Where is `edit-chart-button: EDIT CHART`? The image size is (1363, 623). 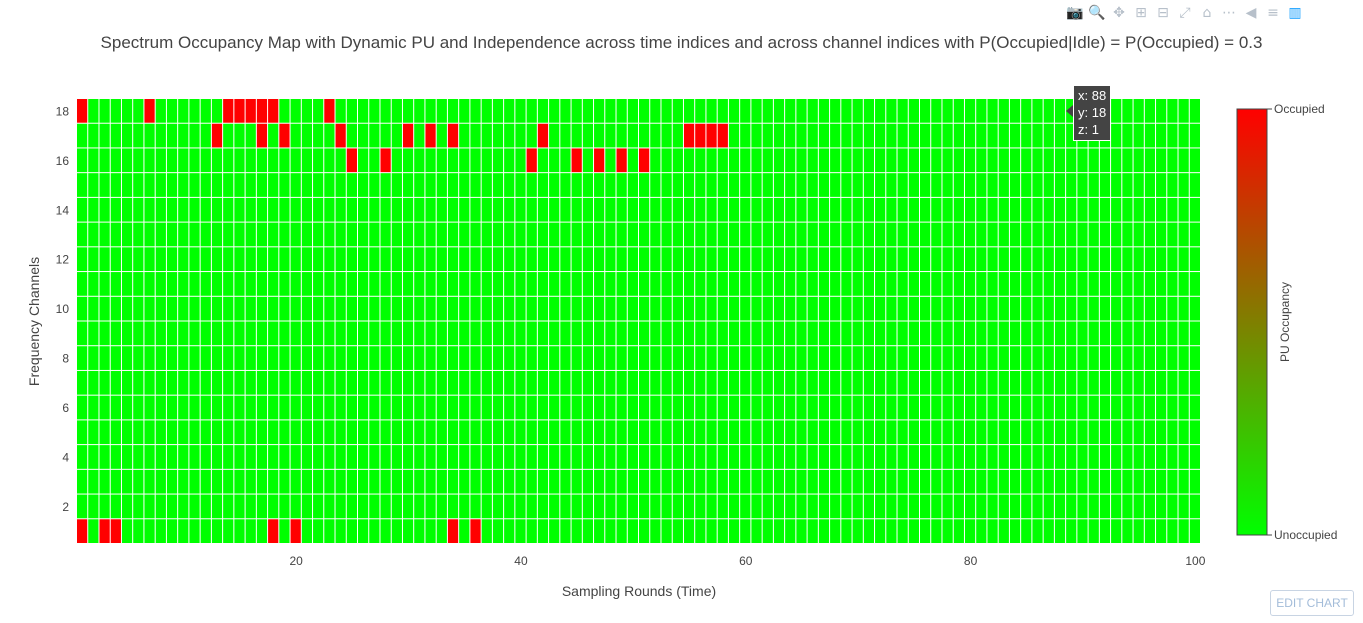 edit-chart-button: EDIT CHART is located at coordinates (1312, 603).